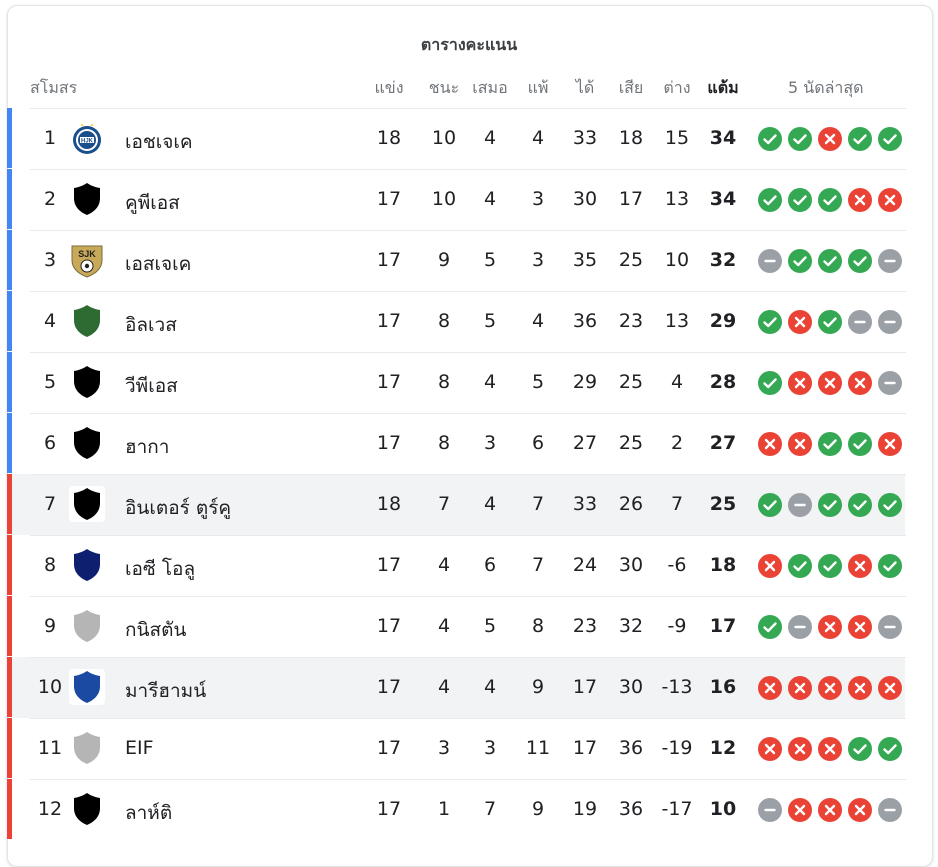  Describe the element at coordinates (152, 203) in the screenshot. I see `club-name: คูพีเอส` at that location.